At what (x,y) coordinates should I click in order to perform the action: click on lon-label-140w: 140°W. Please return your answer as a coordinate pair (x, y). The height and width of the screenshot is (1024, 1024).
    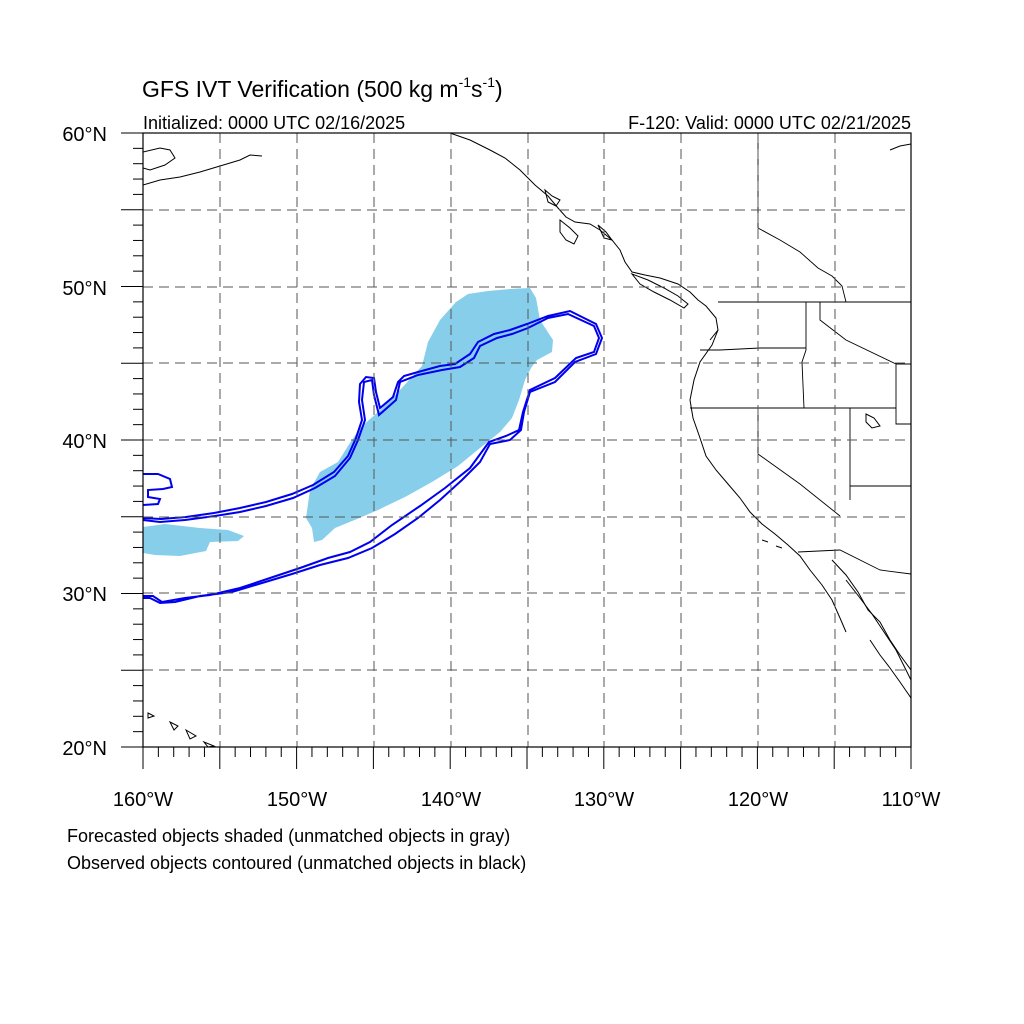
    Looking at the image, I should click on (451, 800).